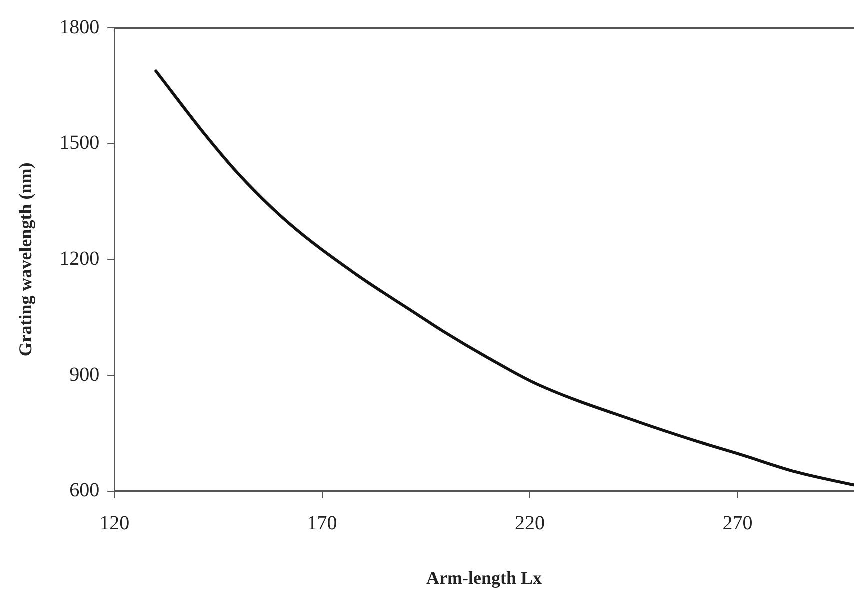  I want to click on y-tick-label: 900, so click(85, 375).